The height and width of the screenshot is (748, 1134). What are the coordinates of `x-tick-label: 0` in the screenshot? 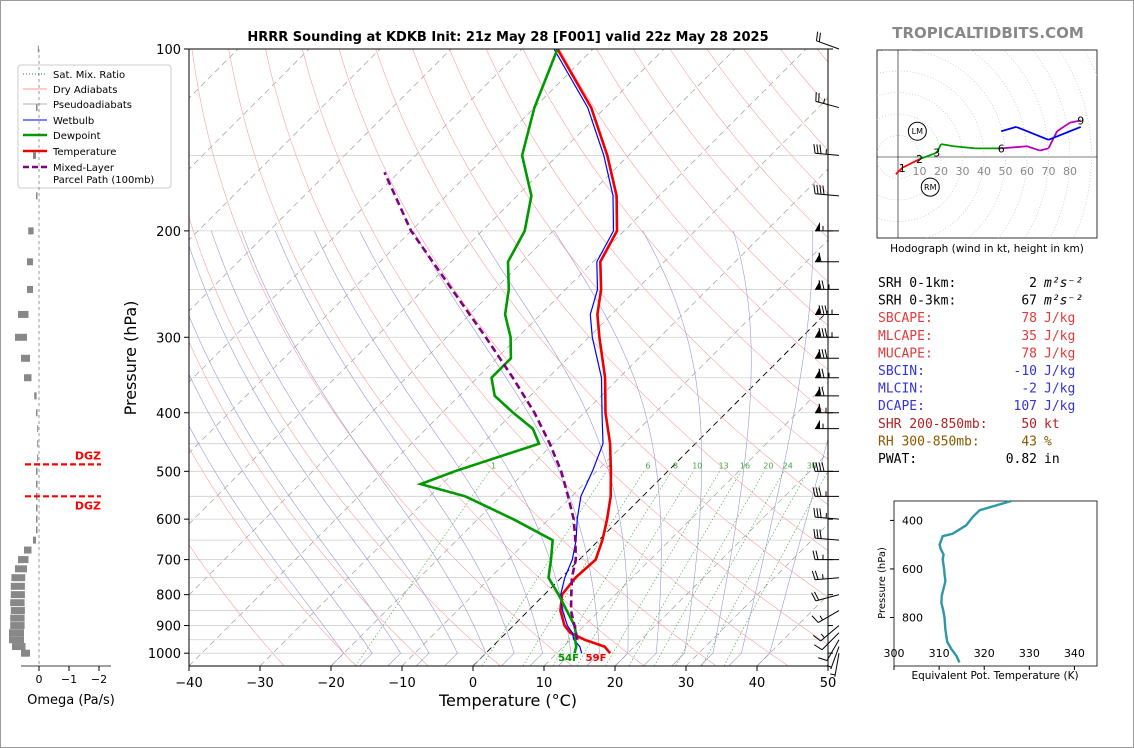 It's located at (473, 683).